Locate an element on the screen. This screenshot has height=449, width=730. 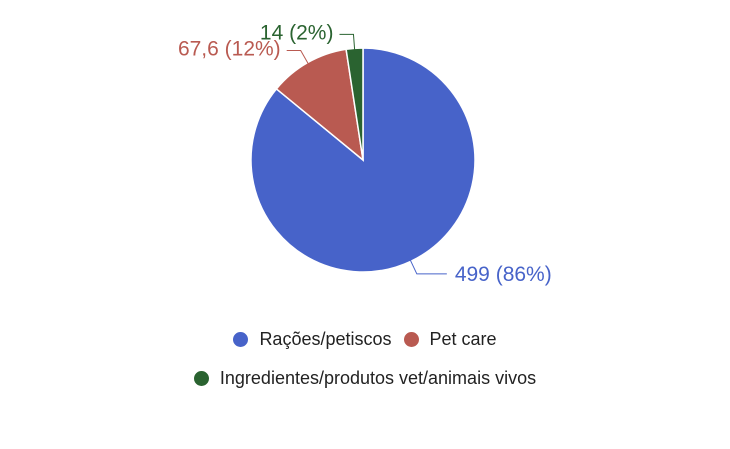
legend-row-1: Rações/petiscos Pet care is located at coordinates (365, 339).